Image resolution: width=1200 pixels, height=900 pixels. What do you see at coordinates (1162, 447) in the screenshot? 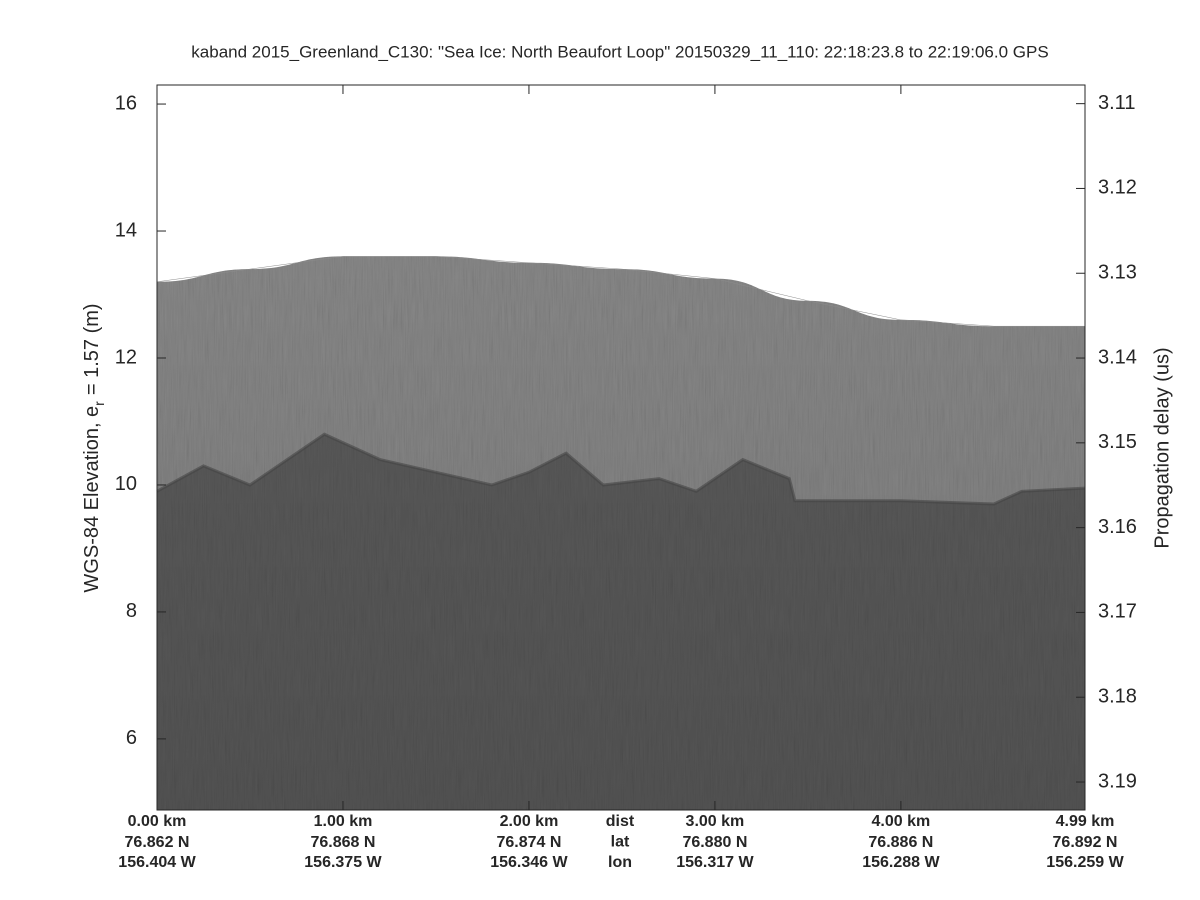
I see `y2-axis-label: Propagation delay (us)` at bounding box center [1162, 447].